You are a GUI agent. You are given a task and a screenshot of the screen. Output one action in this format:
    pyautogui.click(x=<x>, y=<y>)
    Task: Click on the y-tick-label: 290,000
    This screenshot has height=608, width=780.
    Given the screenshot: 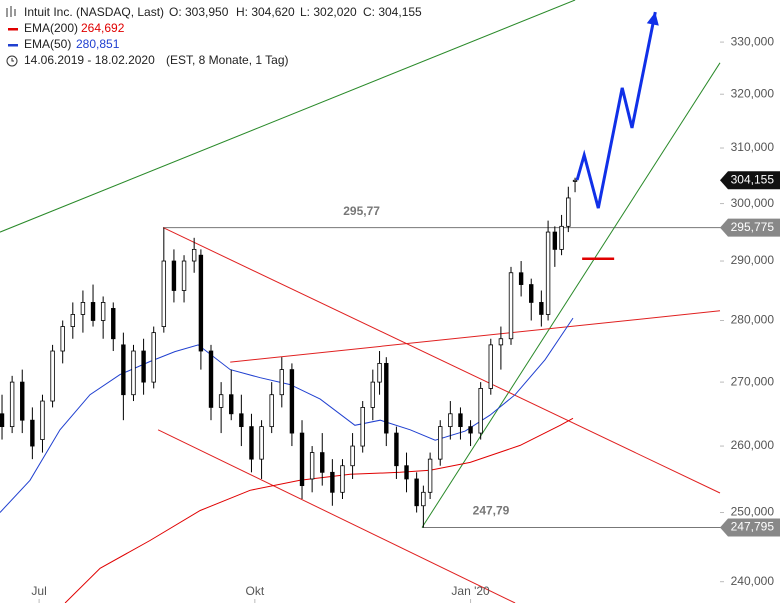 What is the action you would take?
    pyautogui.click(x=753, y=260)
    